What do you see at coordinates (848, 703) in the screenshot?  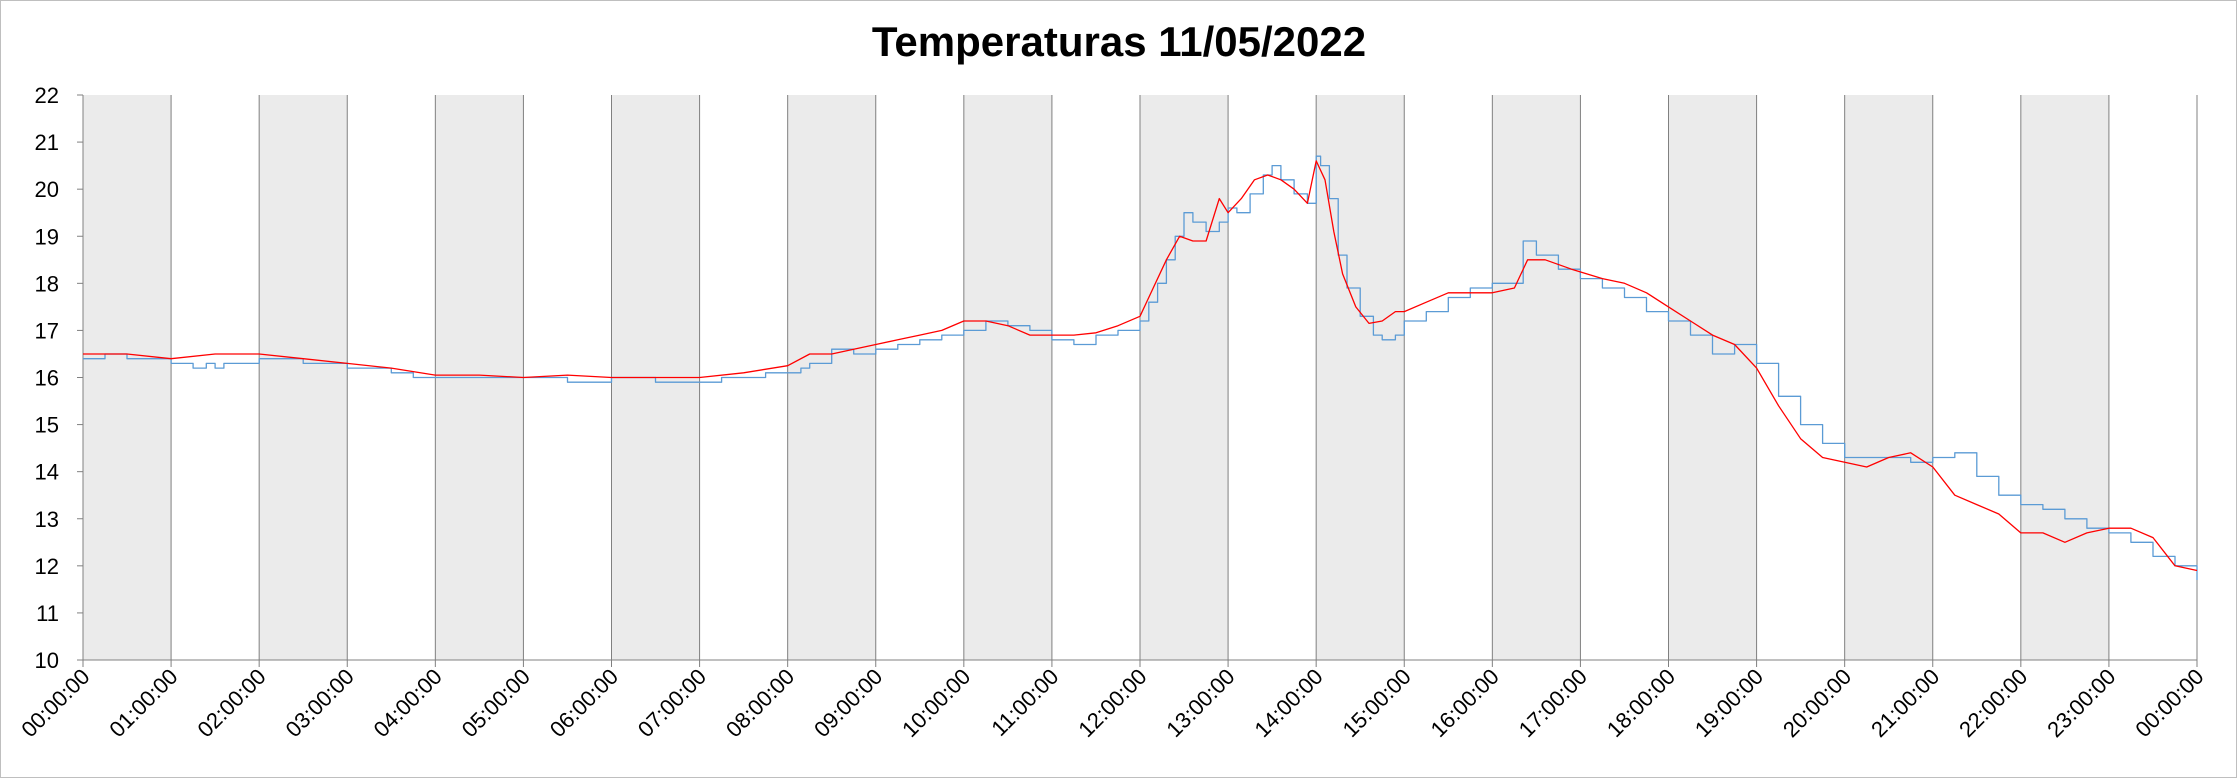 I see `x-tick-label: 09:00:00` at bounding box center [848, 703].